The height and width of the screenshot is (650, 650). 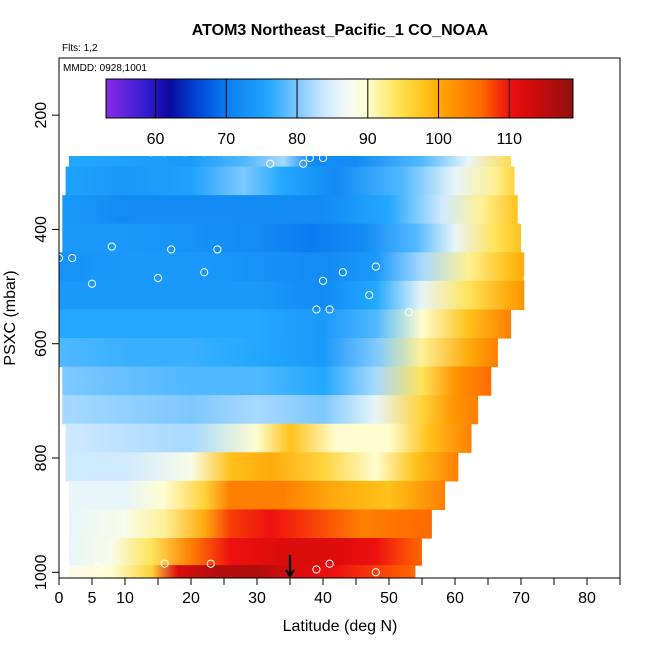 What do you see at coordinates (191, 598) in the screenshot?
I see `x-tick-label: 20` at bounding box center [191, 598].